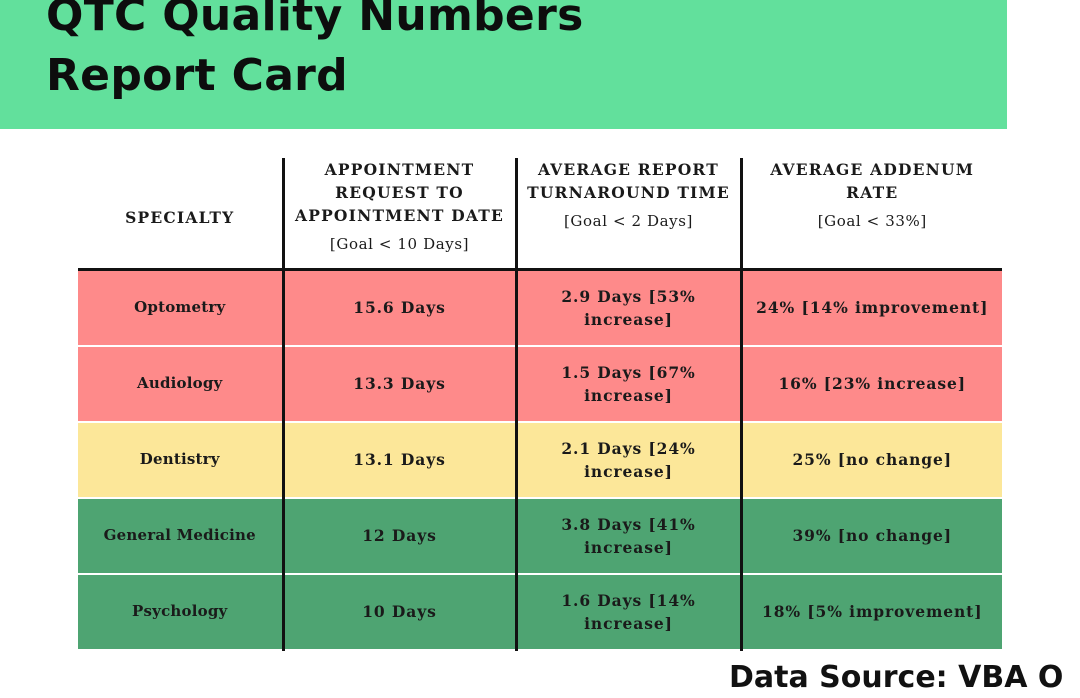 Image resolution: width=1080 pixels, height=698 pixels. What do you see at coordinates (872, 181) in the screenshot?
I see `column-header-label: AVERAGE ADDENUM RATE` at bounding box center [872, 181].